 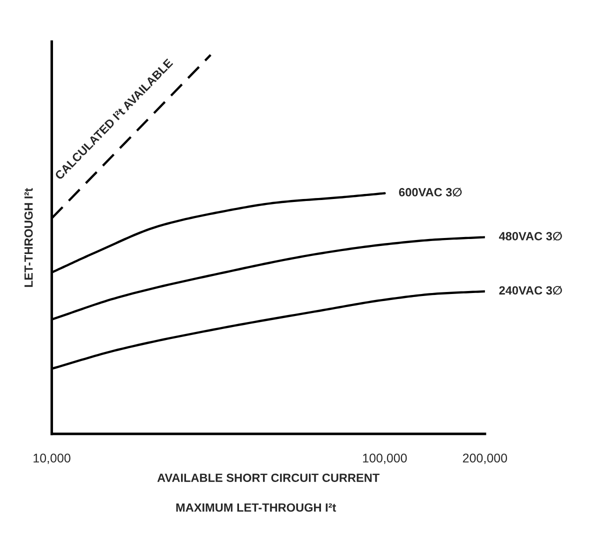 What do you see at coordinates (28, 237) in the screenshot?
I see `y-axis-title: LET-THROUGH I²t` at bounding box center [28, 237].